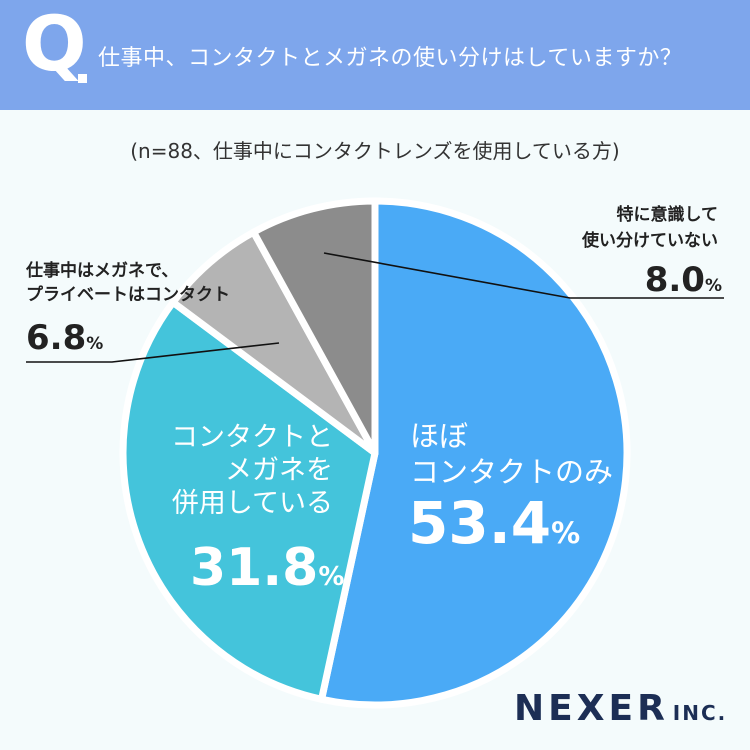  I want to click on slice-2-label-line-2: メガネを, so click(279, 470).